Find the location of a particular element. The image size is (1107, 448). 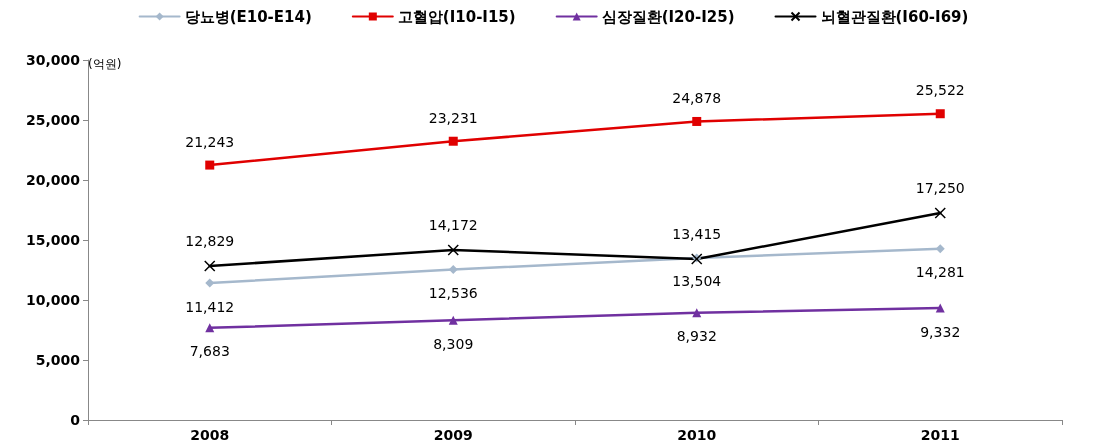

data-label: 11,412 is located at coordinates (210, 306).